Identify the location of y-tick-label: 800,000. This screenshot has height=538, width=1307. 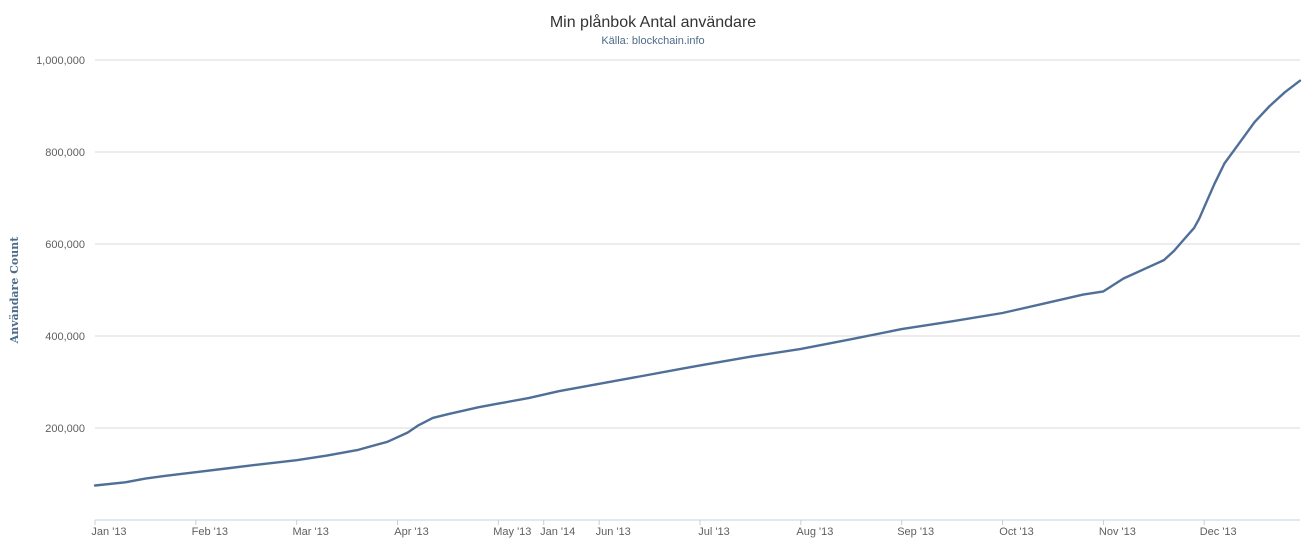
(65, 153).